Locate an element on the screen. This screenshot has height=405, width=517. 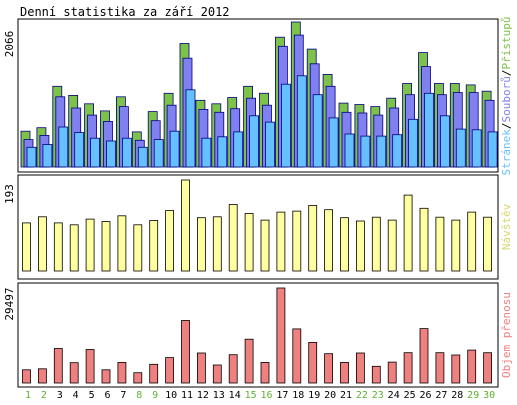
bar-stránek-day-19 is located at coordinates (317, 131).